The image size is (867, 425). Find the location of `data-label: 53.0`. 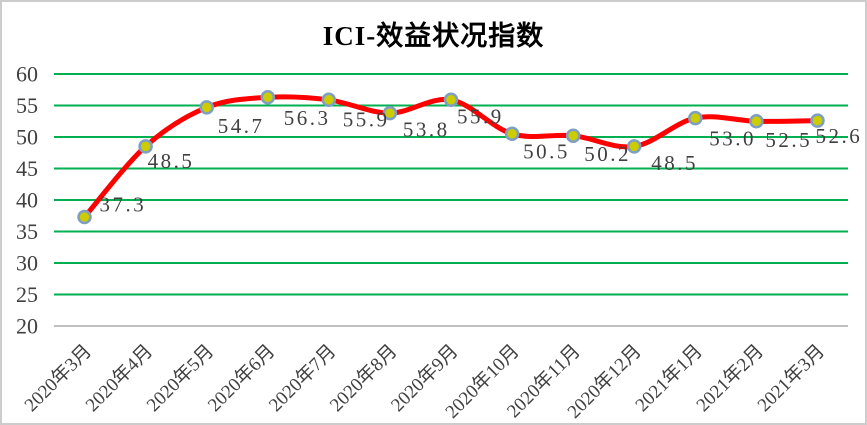

data-label: 53.0 is located at coordinates (732, 139).